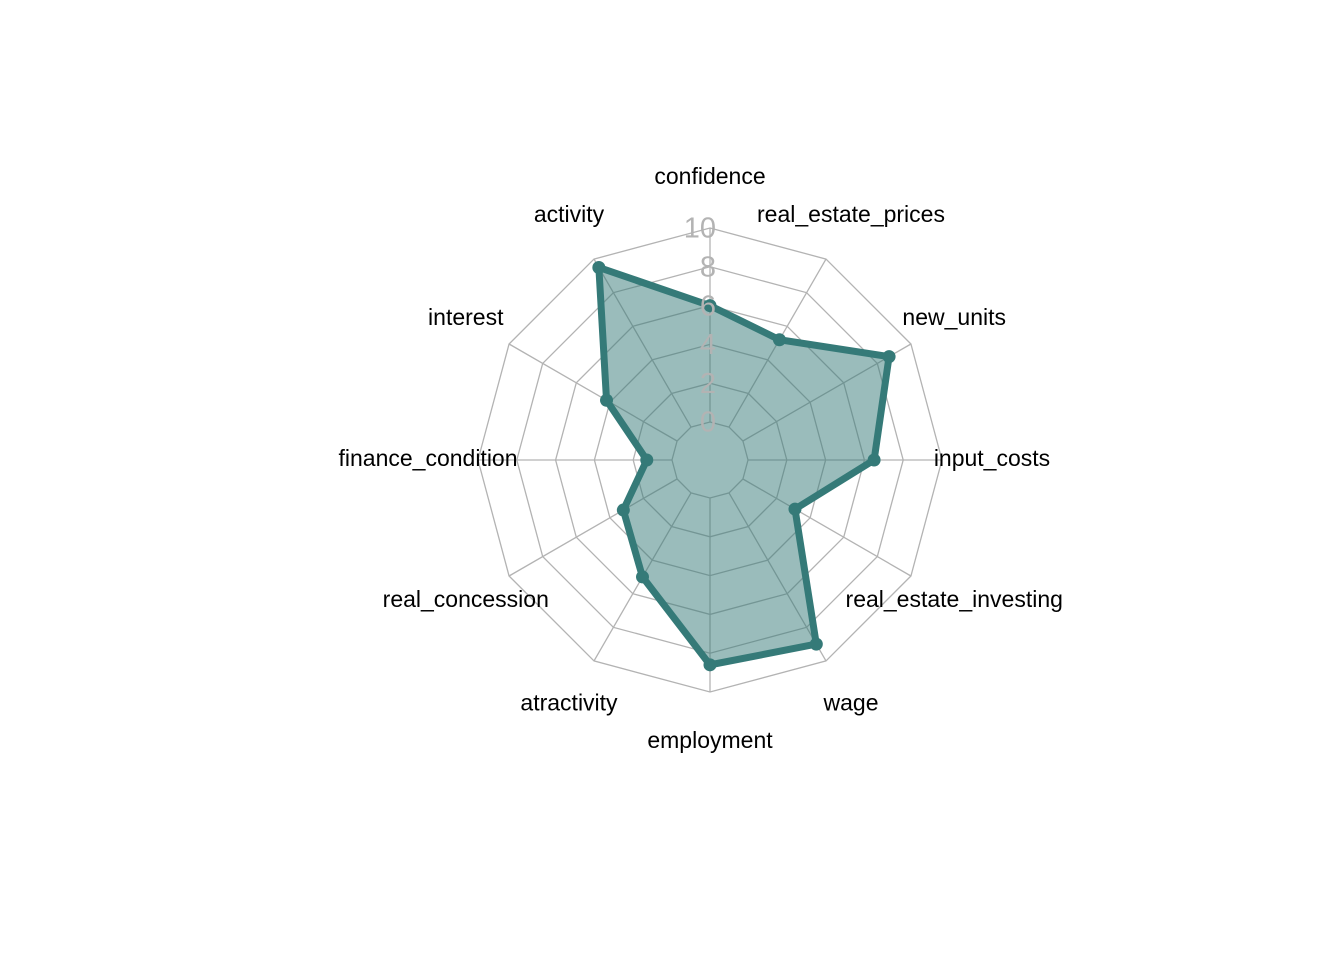 The width and height of the screenshot is (1344, 960). What do you see at coordinates (708, 267) in the screenshot?
I see `tick-label-8: 8` at bounding box center [708, 267].